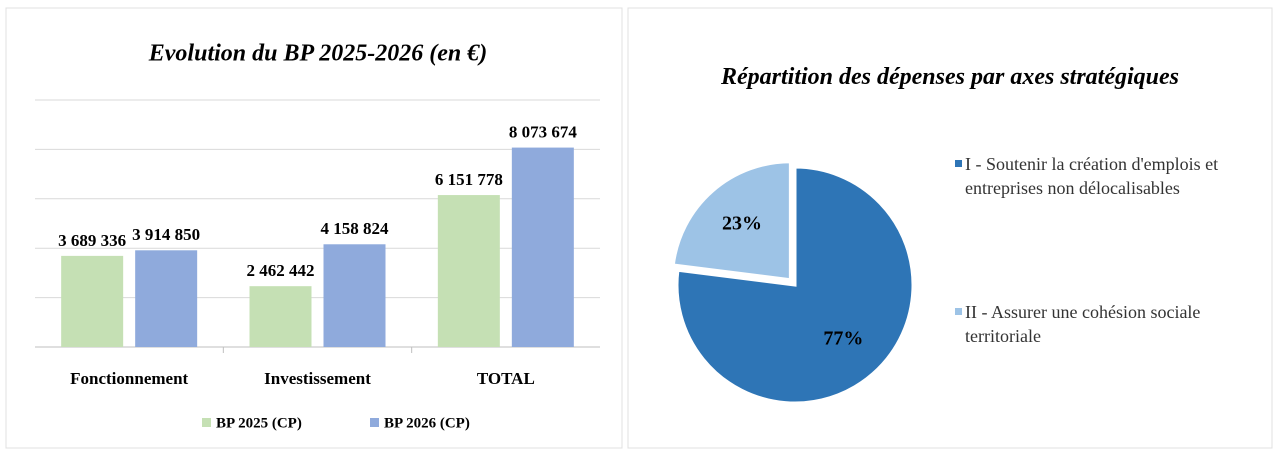 The width and height of the screenshot is (1278, 454). What do you see at coordinates (427, 423) in the screenshot?
I see `legend-label: BP 2026 (CP)` at bounding box center [427, 423].